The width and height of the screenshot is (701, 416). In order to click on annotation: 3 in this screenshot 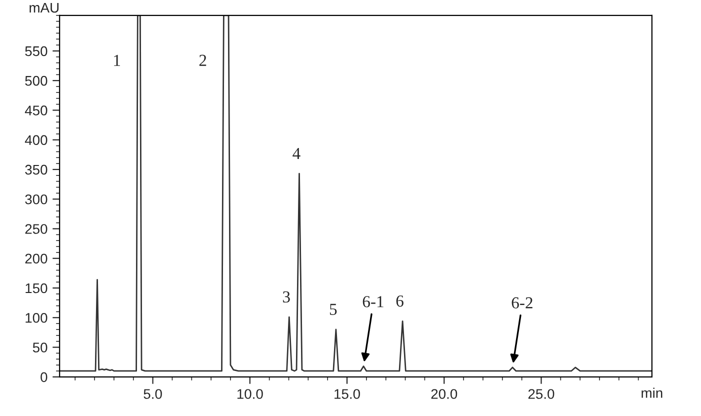, I will do `click(286, 297)`.